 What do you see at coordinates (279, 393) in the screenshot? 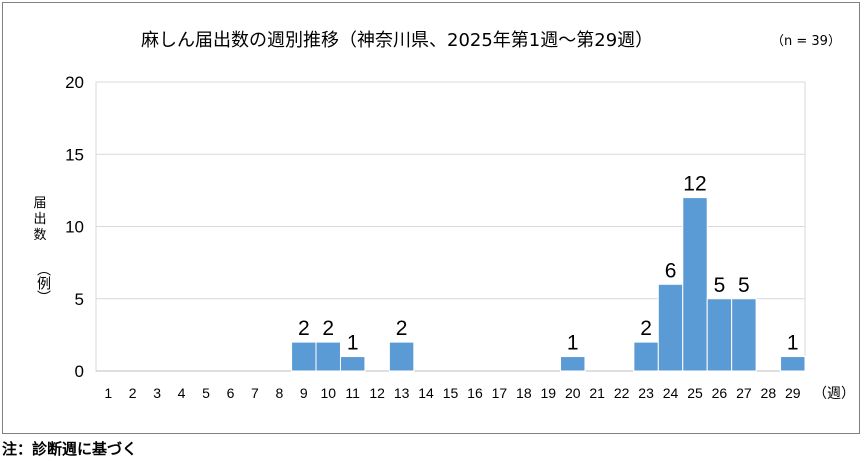
I see `x-tick-label: 8` at bounding box center [279, 393].